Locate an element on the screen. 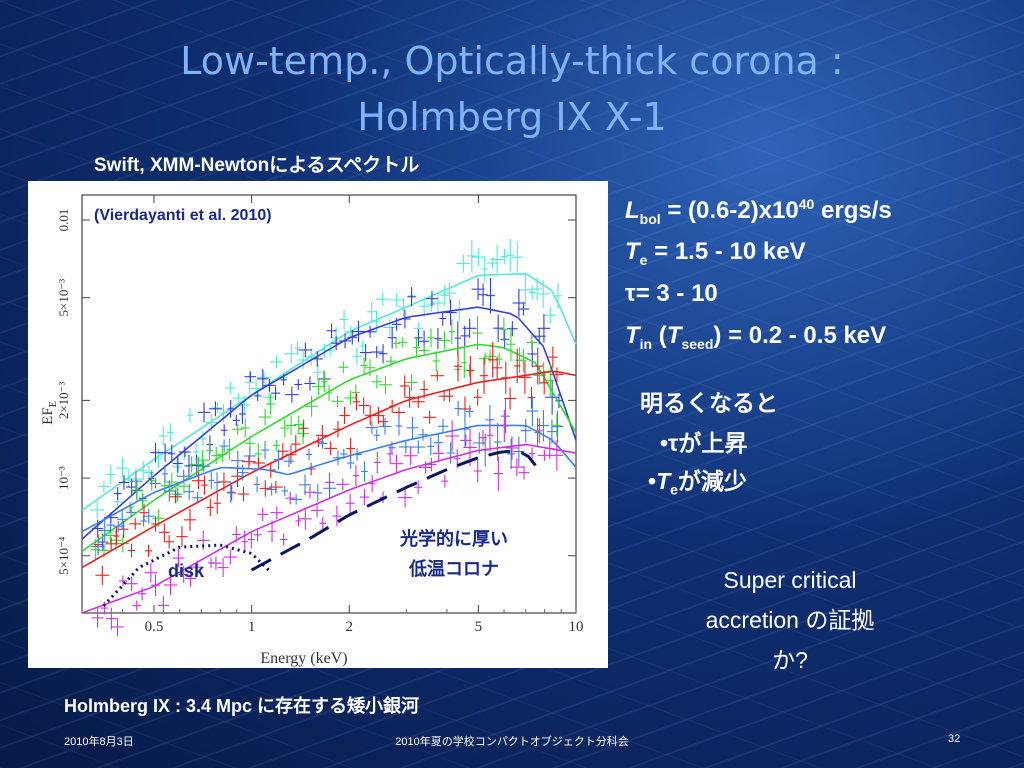  trend-te: •Teが減少 is located at coordinates (697, 480).